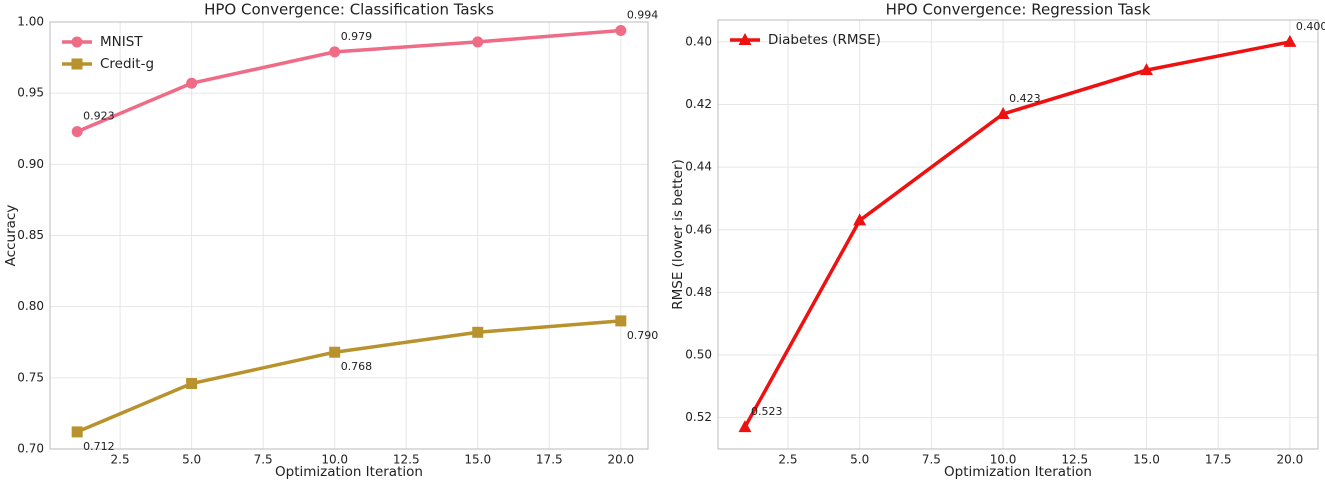 This screenshot has width=1325, height=485. What do you see at coordinates (698, 355) in the screenshot?
I see `y-tick-label: 0.50` at bounding box center [698, 355].